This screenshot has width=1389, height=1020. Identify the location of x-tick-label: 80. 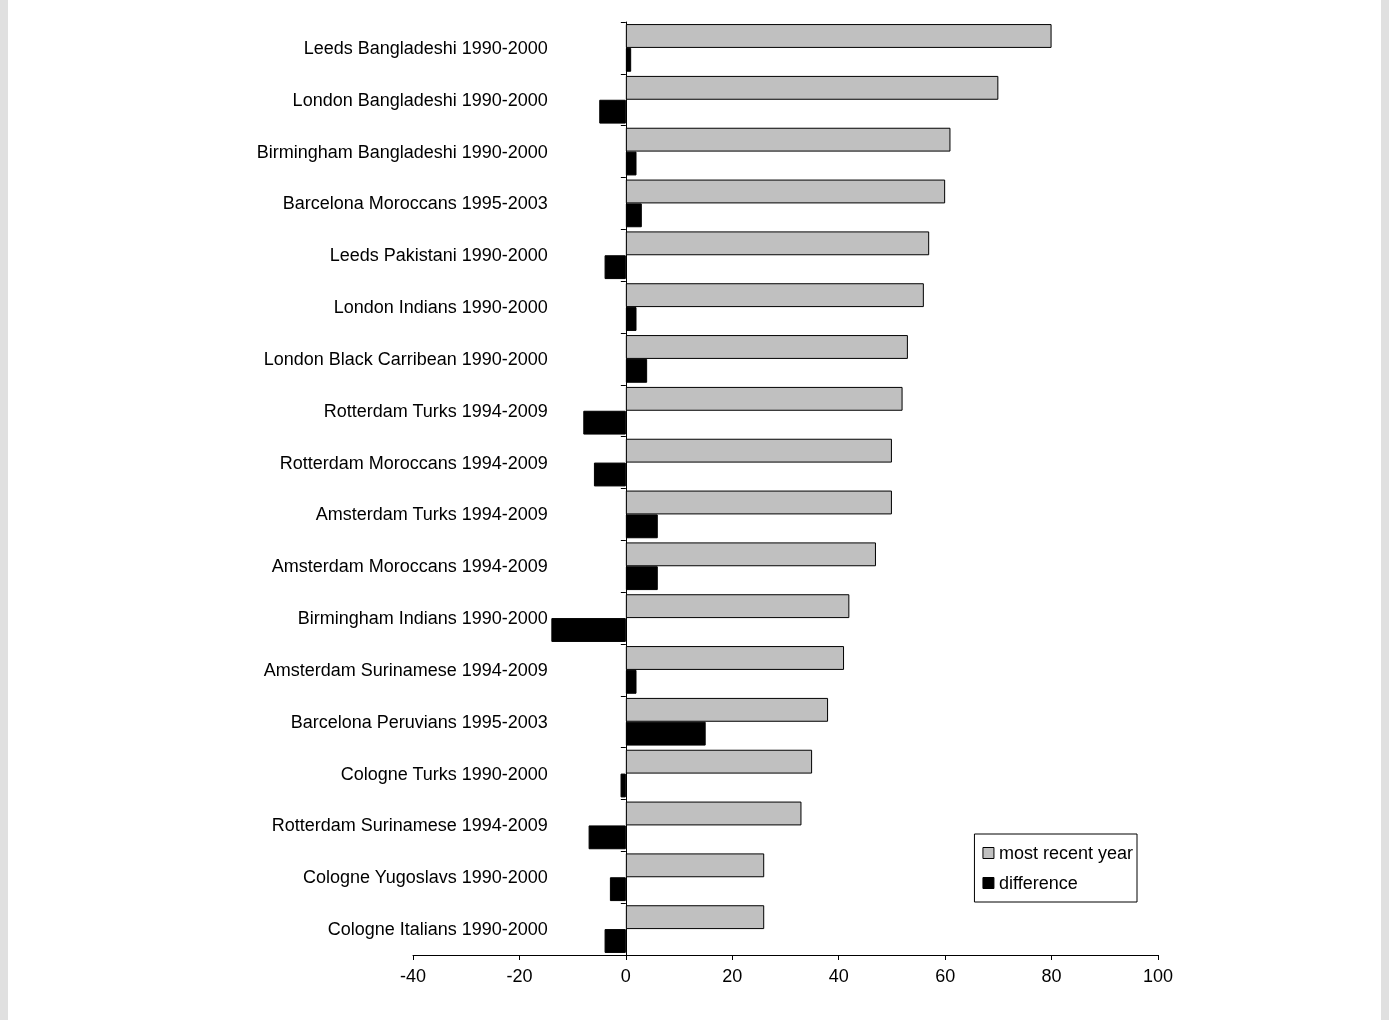
(1051, 976).